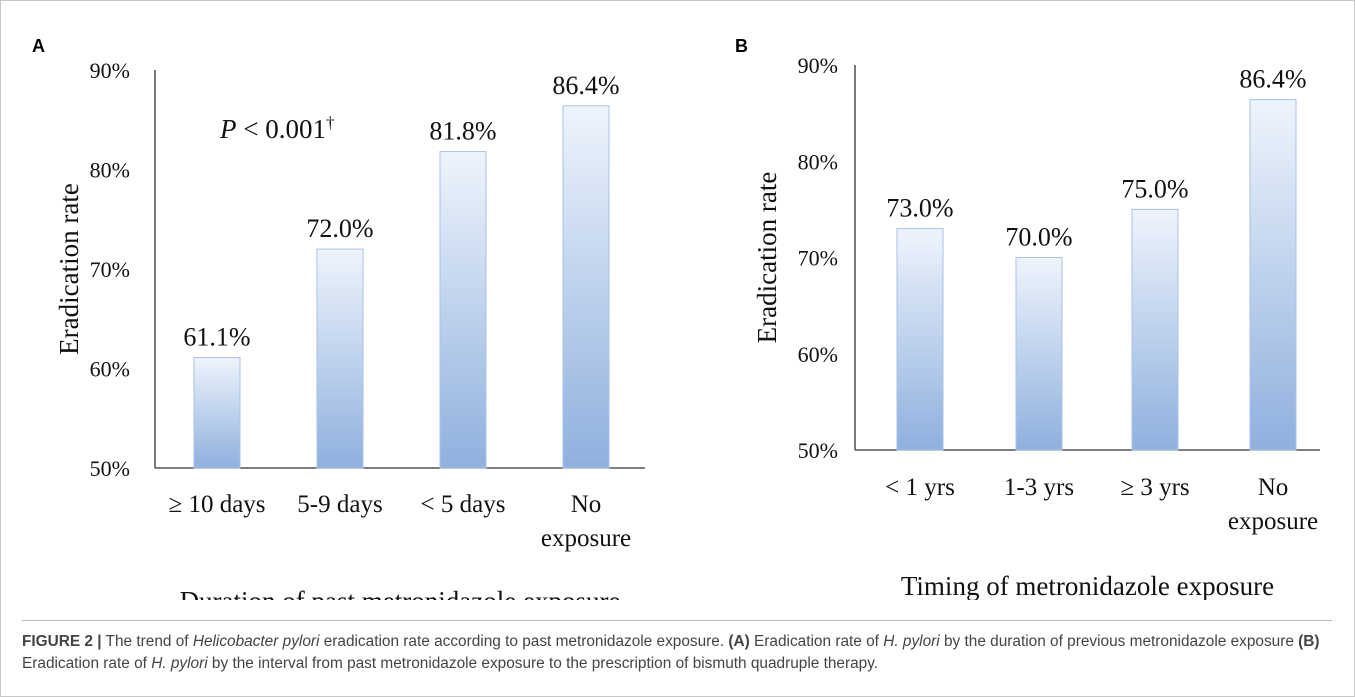 The image size is (1355, 697). Describe the element at coordinates (1038, 237) in the screenshot. I see `bar-value-label: 70.0%` at that location.